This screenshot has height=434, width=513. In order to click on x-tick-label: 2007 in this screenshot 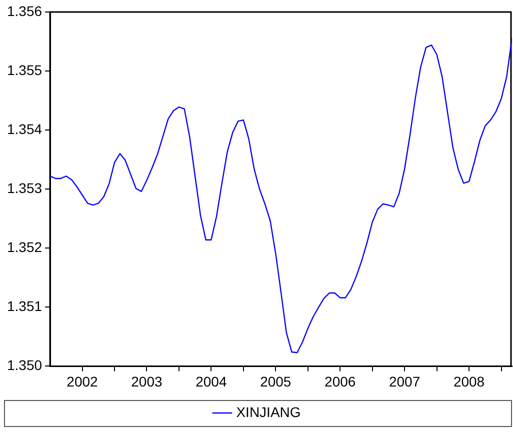, I will do `click(404, 381)`.